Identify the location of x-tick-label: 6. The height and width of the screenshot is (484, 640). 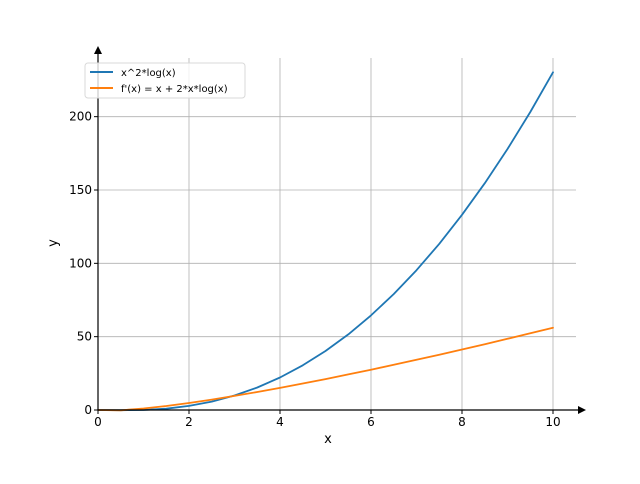
(371, 422).